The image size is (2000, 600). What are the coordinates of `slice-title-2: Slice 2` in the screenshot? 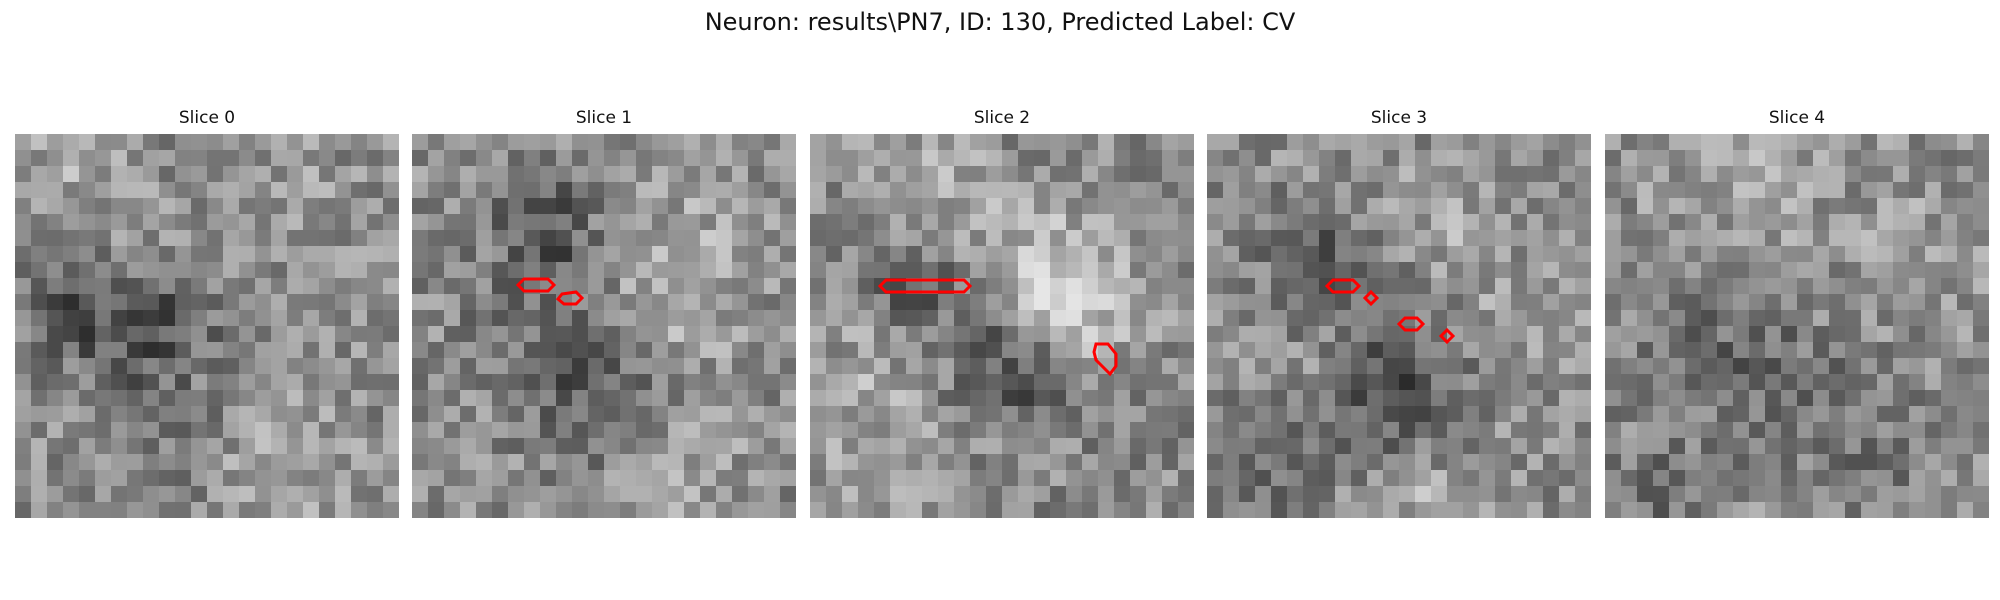 It's located at (1002, 118).